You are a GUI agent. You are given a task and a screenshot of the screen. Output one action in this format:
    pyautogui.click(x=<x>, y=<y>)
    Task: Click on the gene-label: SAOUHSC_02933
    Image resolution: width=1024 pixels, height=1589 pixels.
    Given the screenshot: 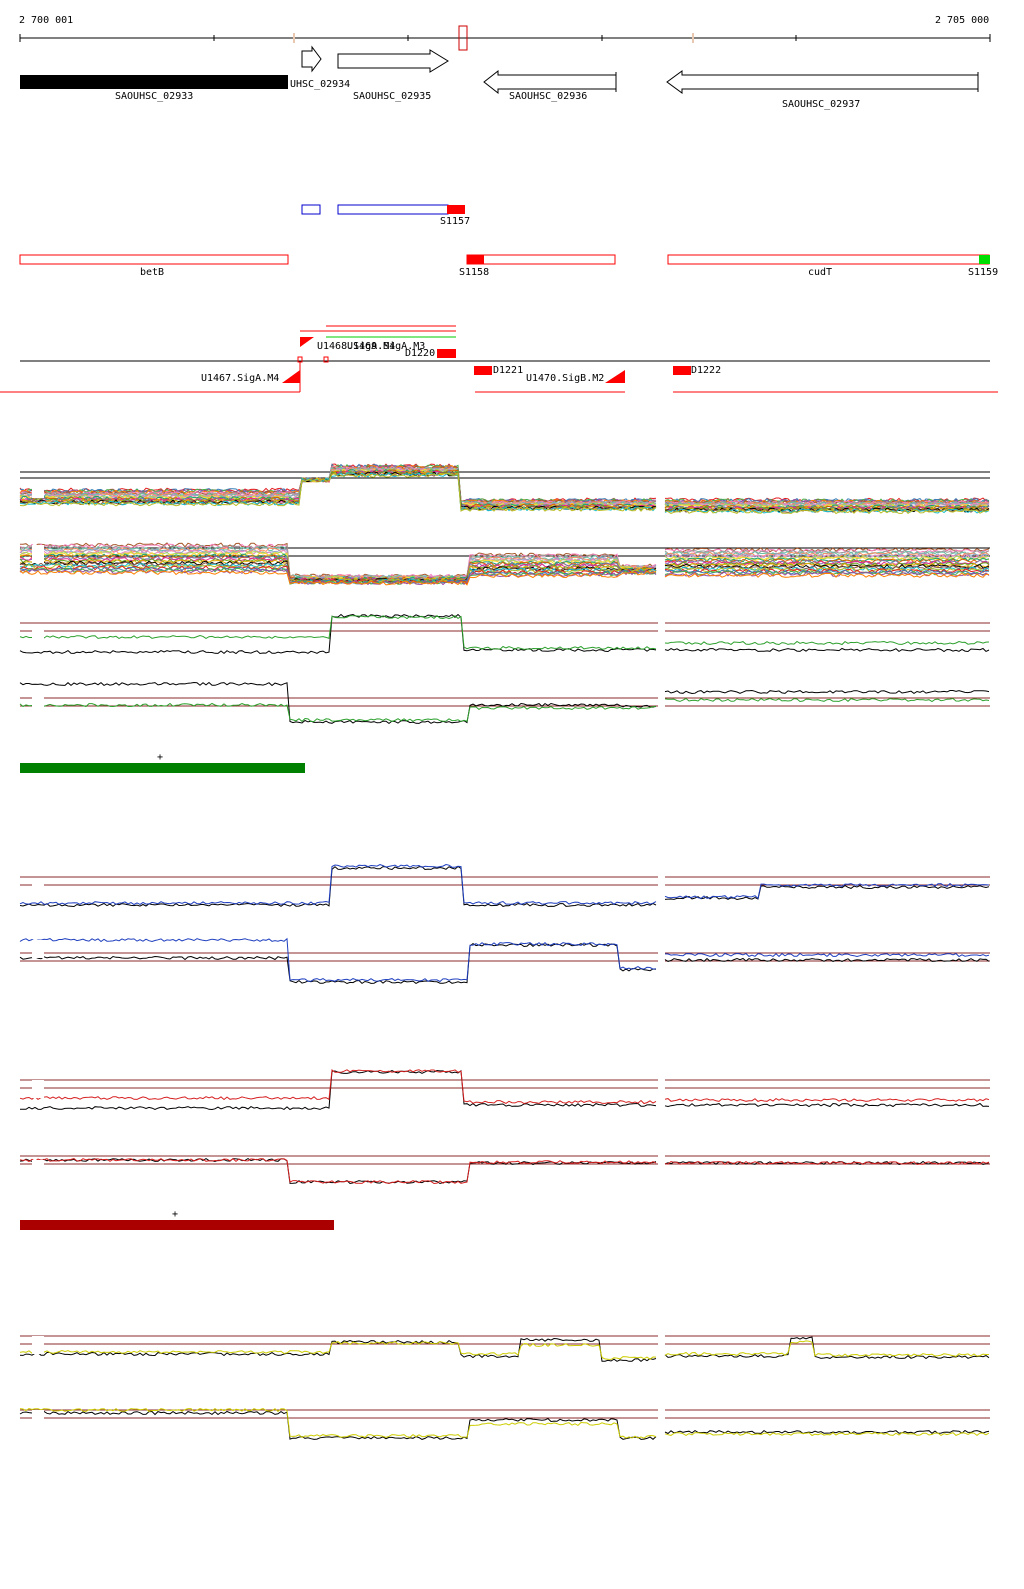 What is the action you would take?
    pyautogui.click(x=154, y=96)
    